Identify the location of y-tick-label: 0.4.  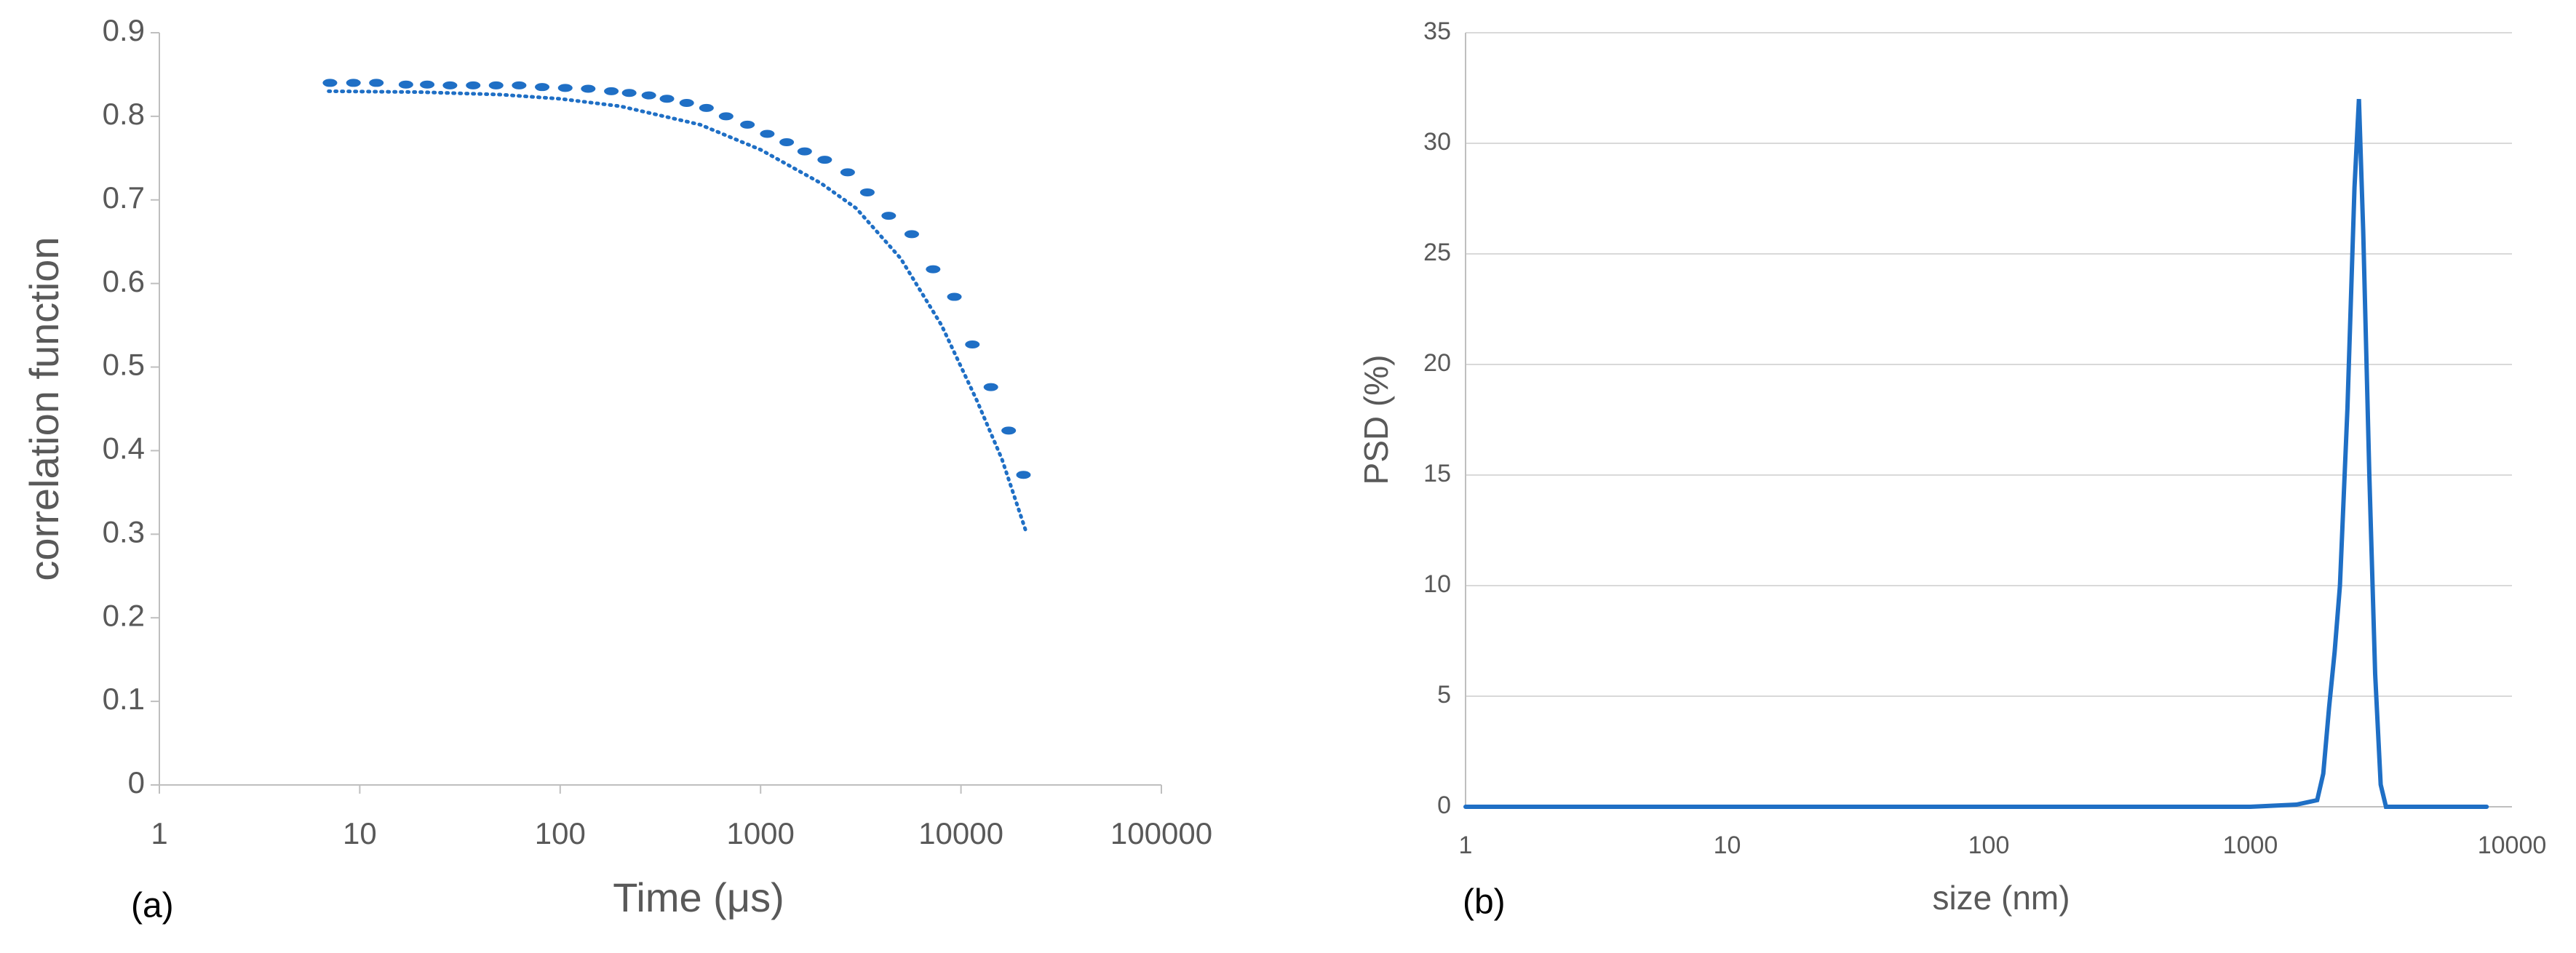
(124, 448).